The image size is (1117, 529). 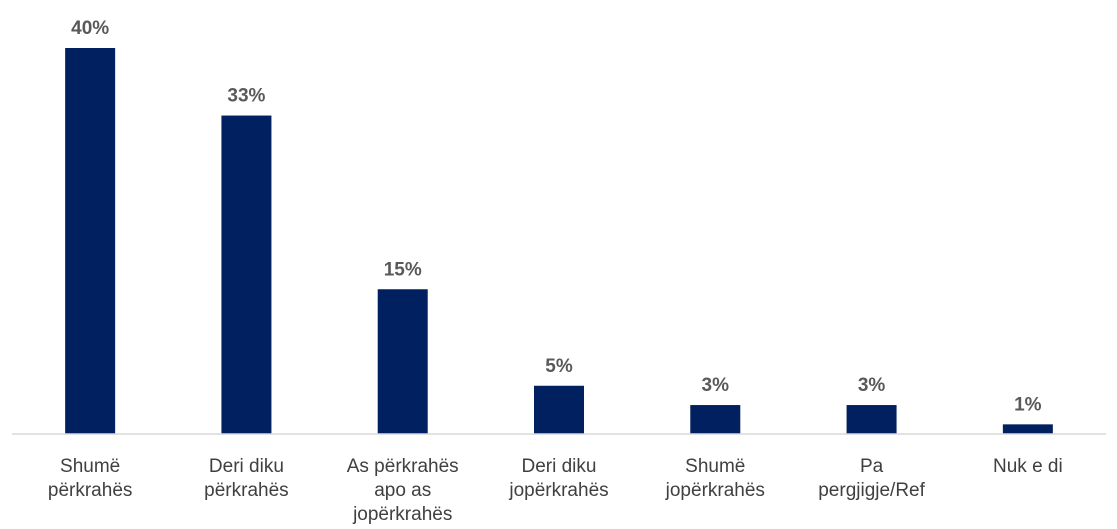 I want to click on category-label-5: Pa pergjigje/Ref, so click(x=871, y=478).